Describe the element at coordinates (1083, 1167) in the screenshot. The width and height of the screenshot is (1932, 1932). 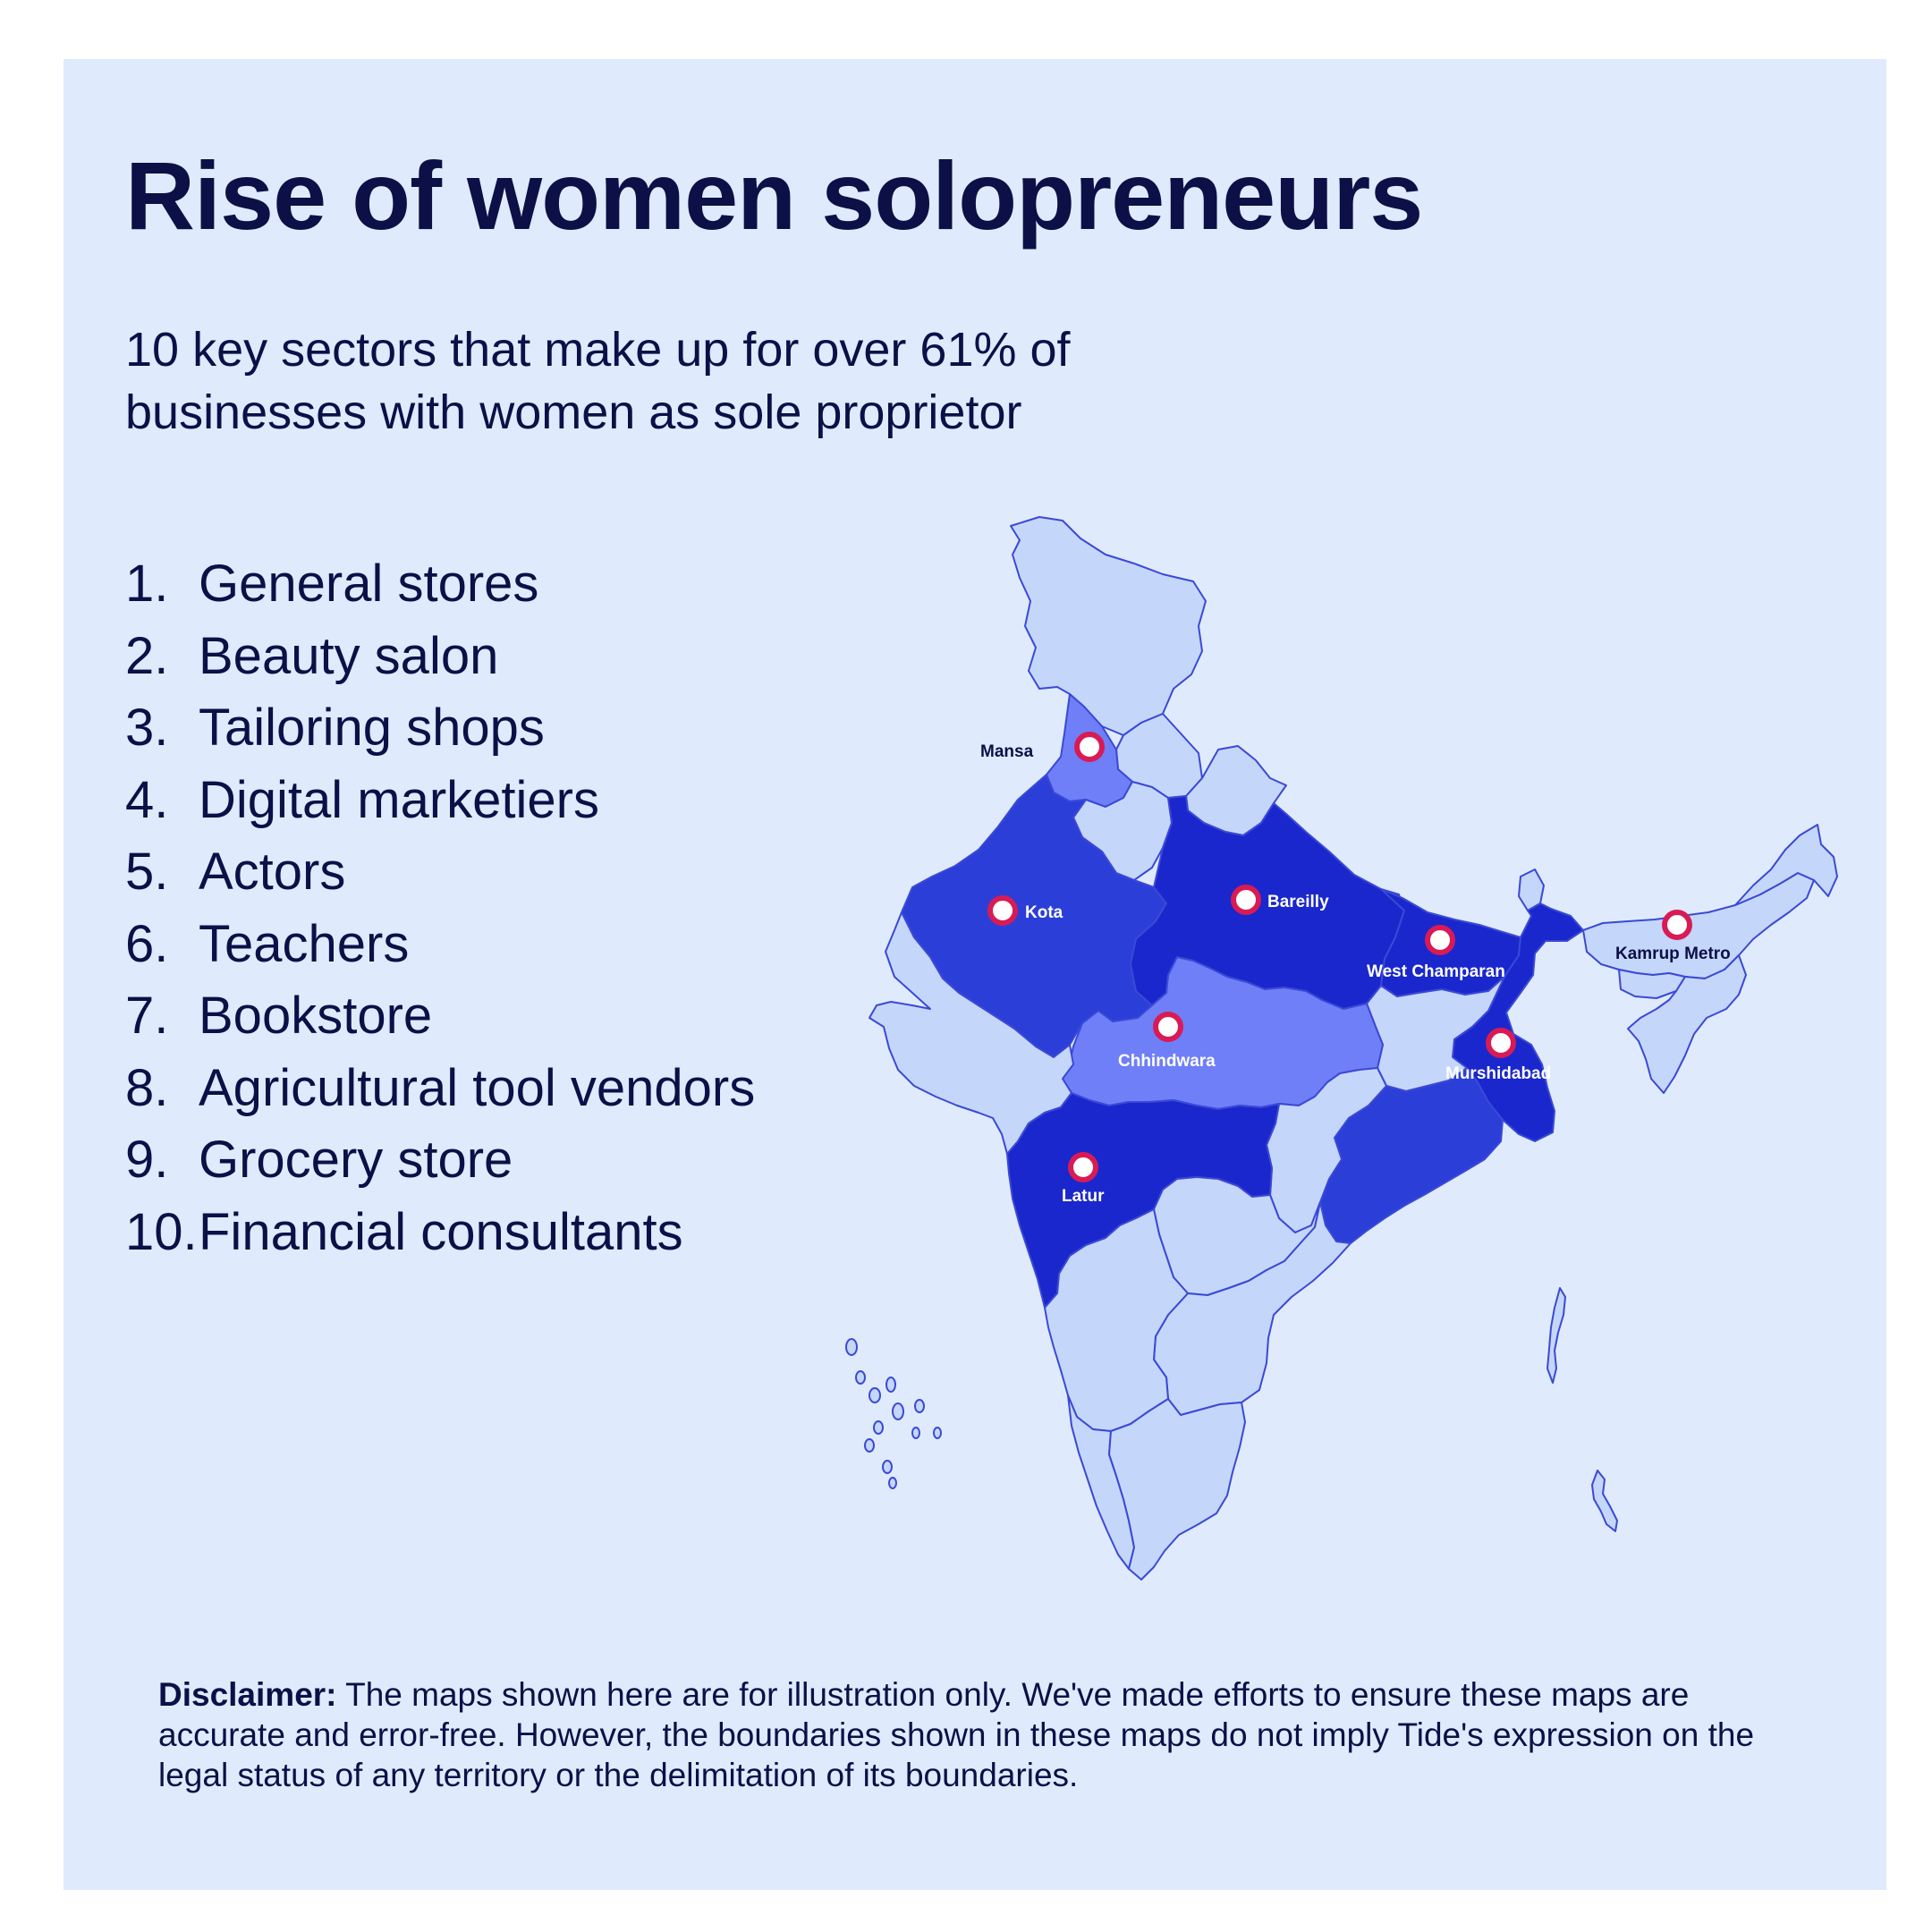
I see `latur-marker` at that location.